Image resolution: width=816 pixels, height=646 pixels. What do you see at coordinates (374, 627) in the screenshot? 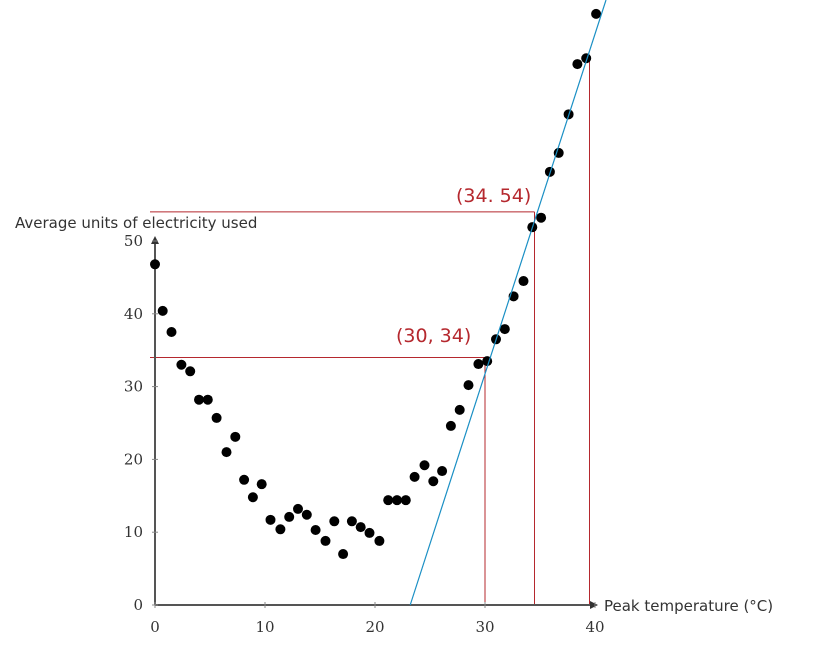
I see `x-tick-label: 20` at bounding box center [374, 627].